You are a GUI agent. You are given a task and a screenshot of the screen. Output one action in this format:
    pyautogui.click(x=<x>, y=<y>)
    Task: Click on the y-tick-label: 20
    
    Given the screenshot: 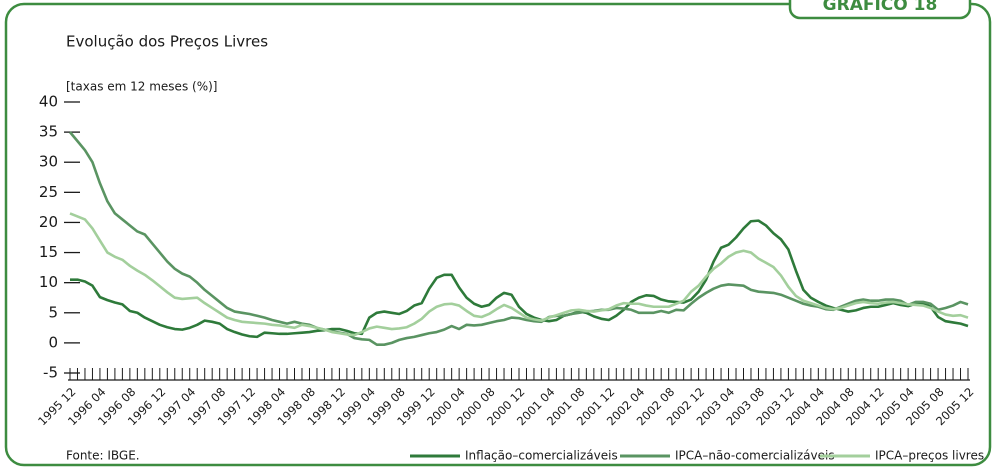 What is the action you would take?
    pyautogui.click(x=48, y=222)
    